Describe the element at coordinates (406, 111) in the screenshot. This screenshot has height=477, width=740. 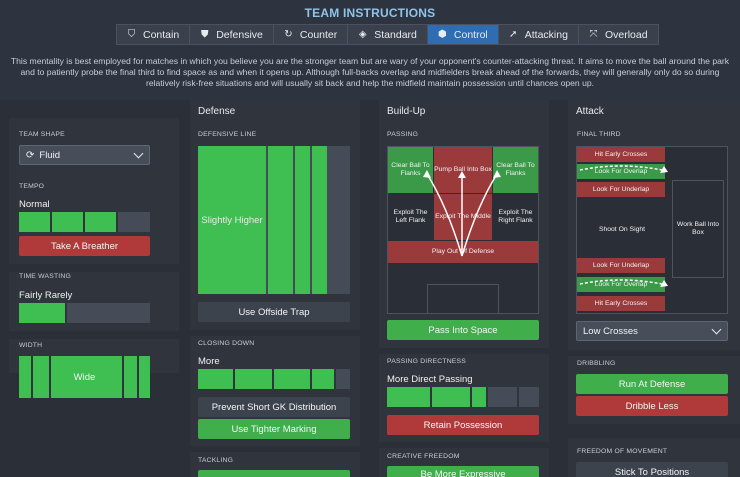
I see `buildup-heading: Build-Up` at that location.